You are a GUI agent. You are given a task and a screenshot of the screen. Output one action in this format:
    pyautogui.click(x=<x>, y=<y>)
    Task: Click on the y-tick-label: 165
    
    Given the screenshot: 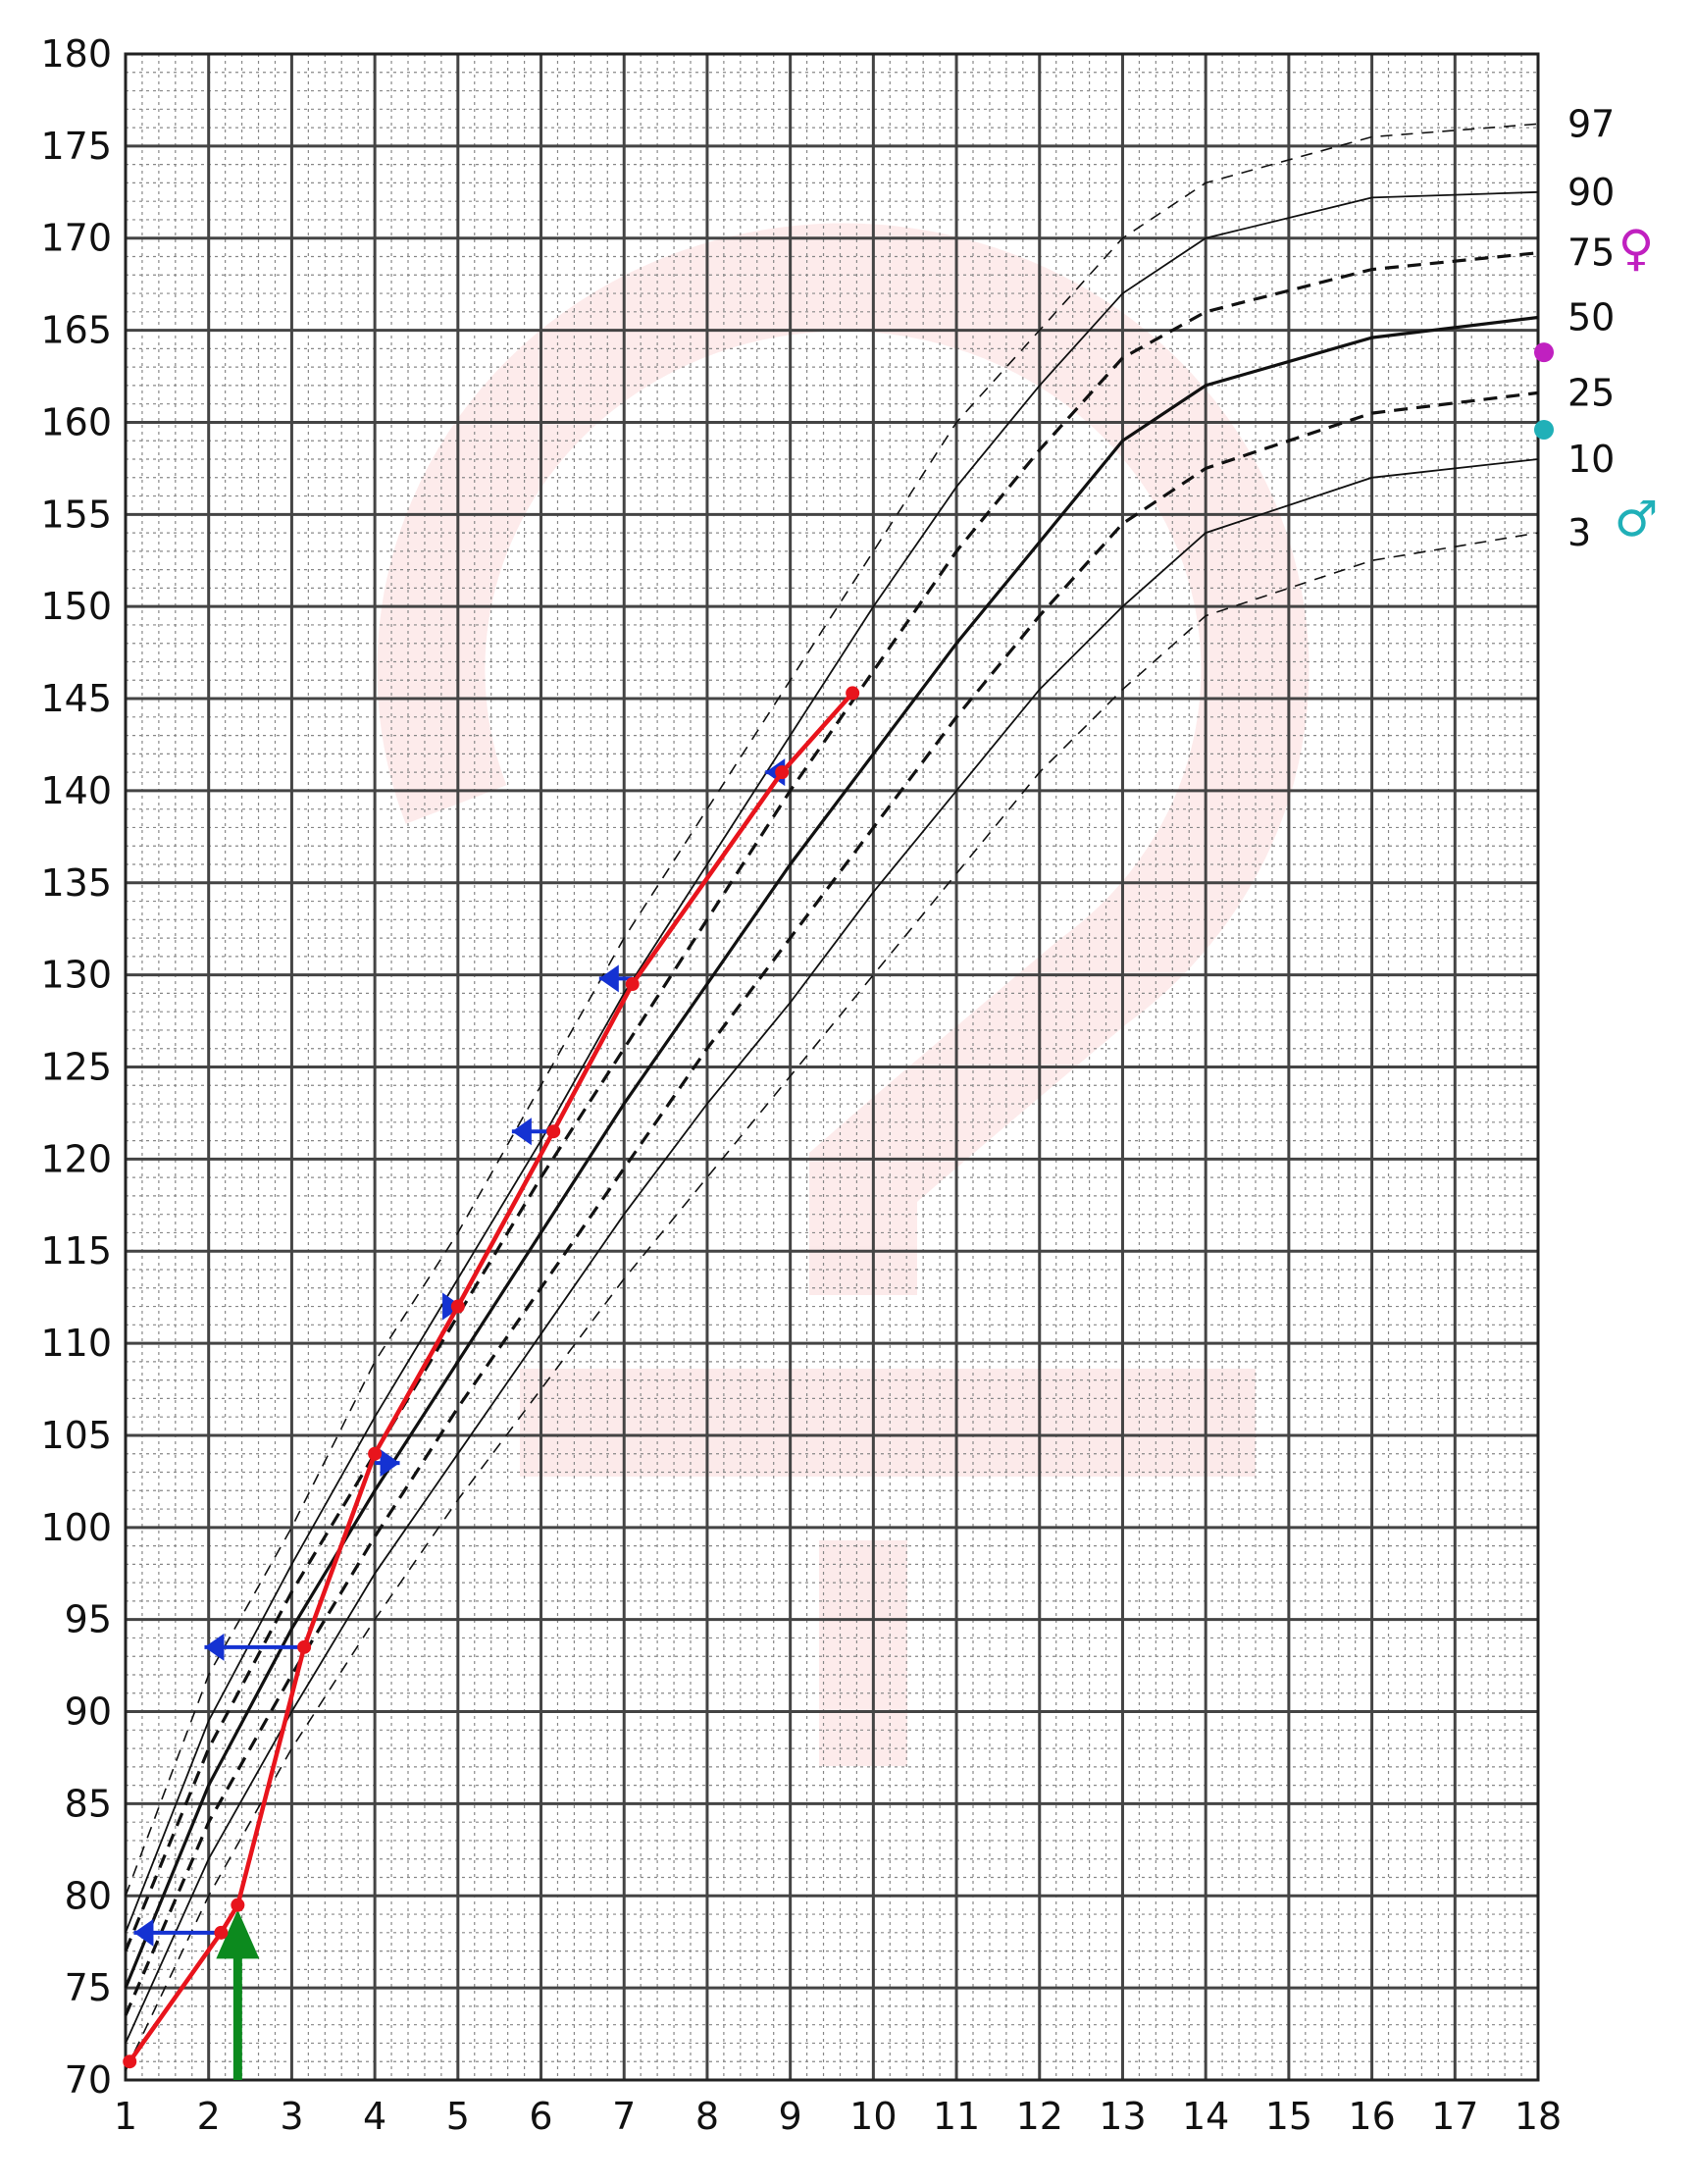 What is the action you would take?
    pyautogui.click(x=76, y=330)
    